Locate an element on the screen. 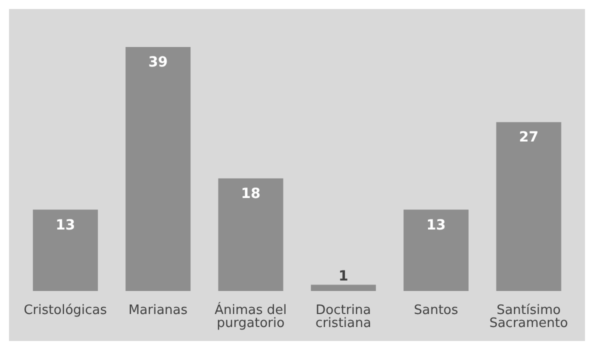  data-label: 1 is located at coordinates (343, 276).